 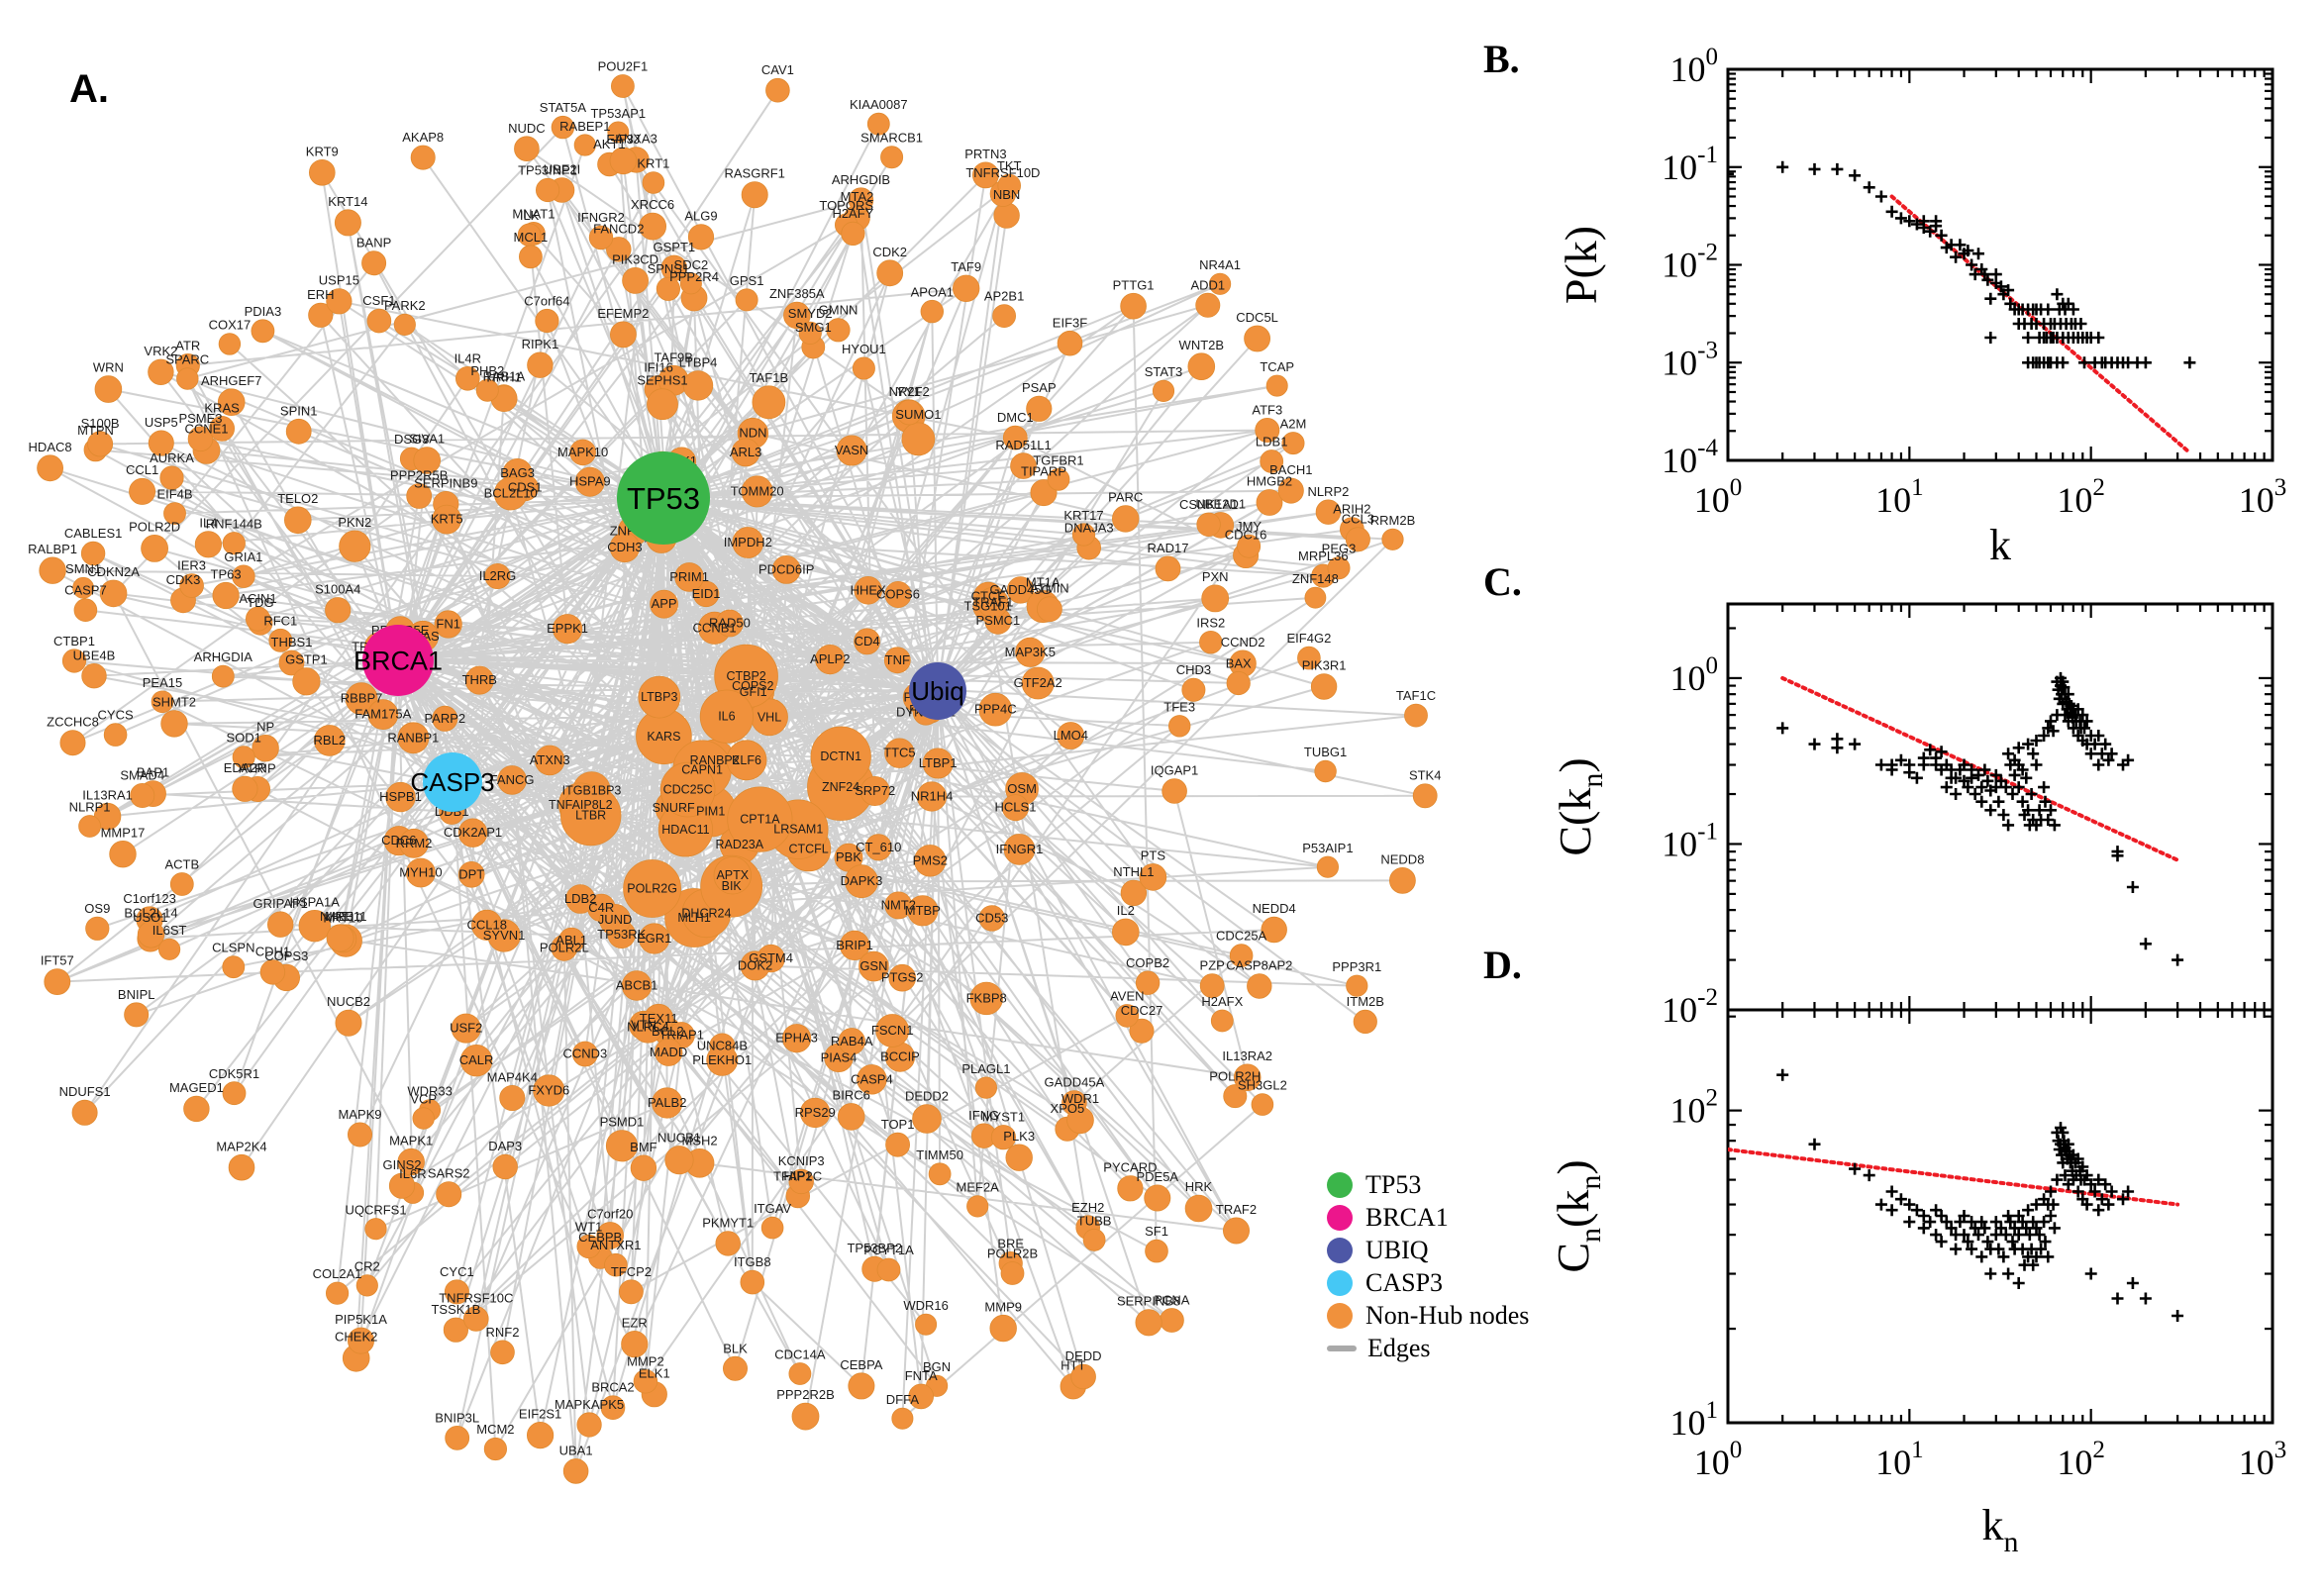 I want to click on gene-label: PRIM1, so click(x=689, y=576).